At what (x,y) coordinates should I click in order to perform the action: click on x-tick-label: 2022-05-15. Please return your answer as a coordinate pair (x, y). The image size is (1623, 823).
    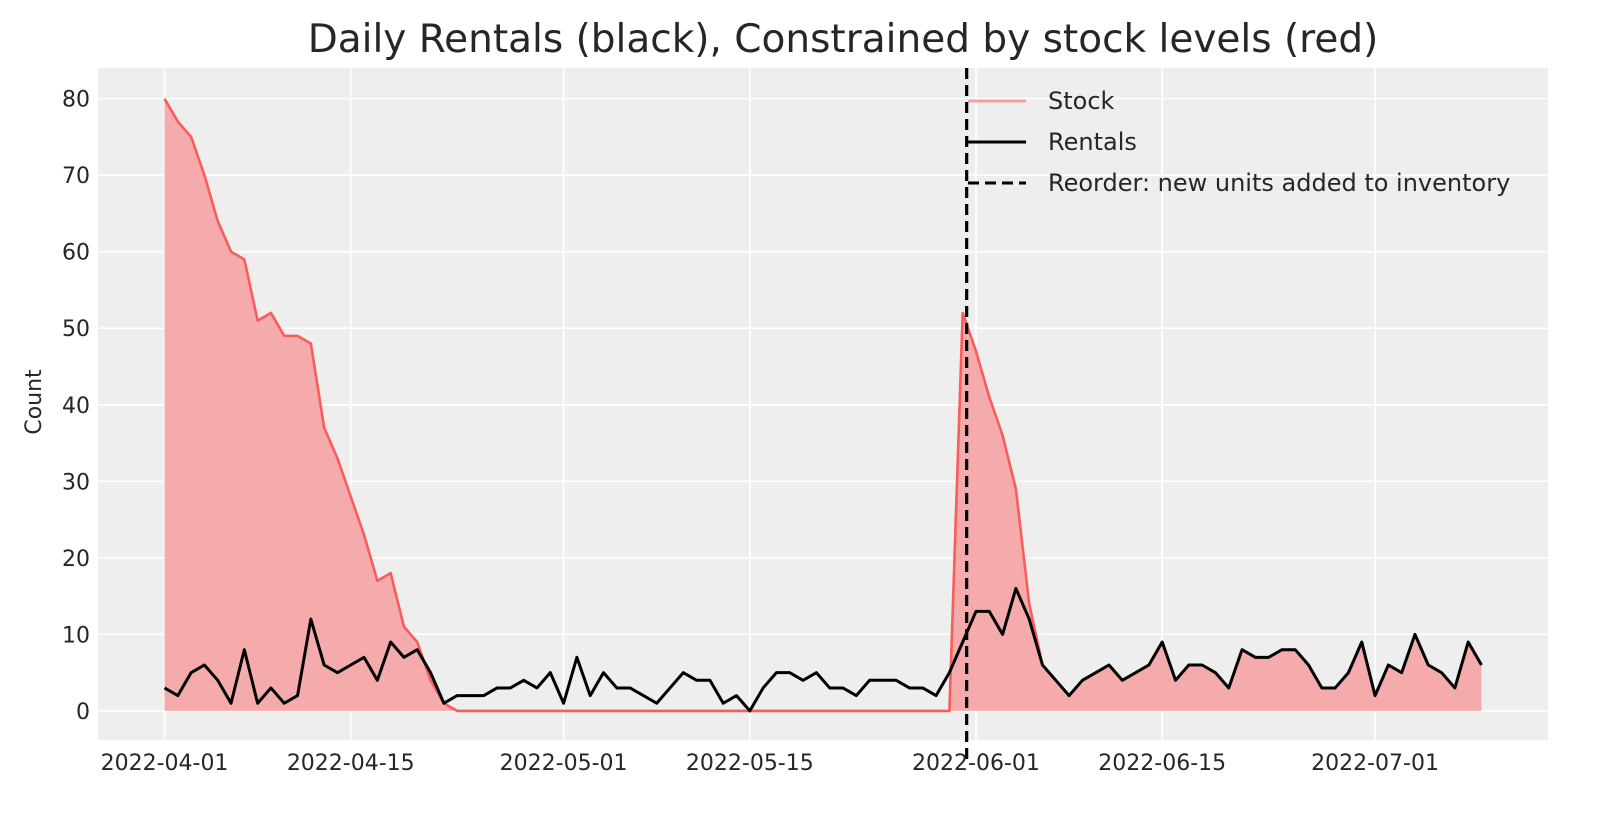
    Looking at the image, I should click on (750, 763).